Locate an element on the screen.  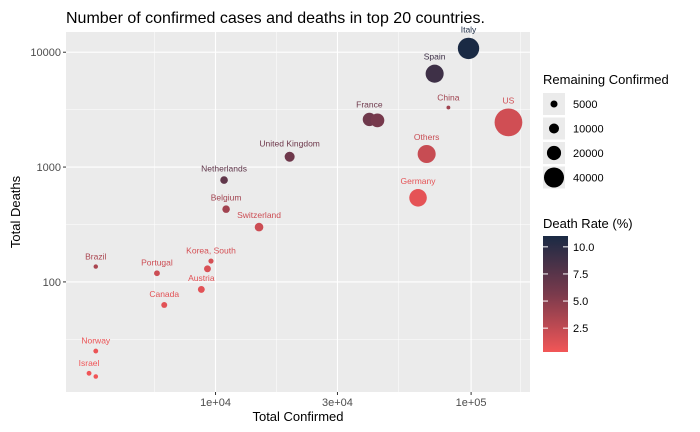
point-label: Norway is located at coordinates (96, 341).